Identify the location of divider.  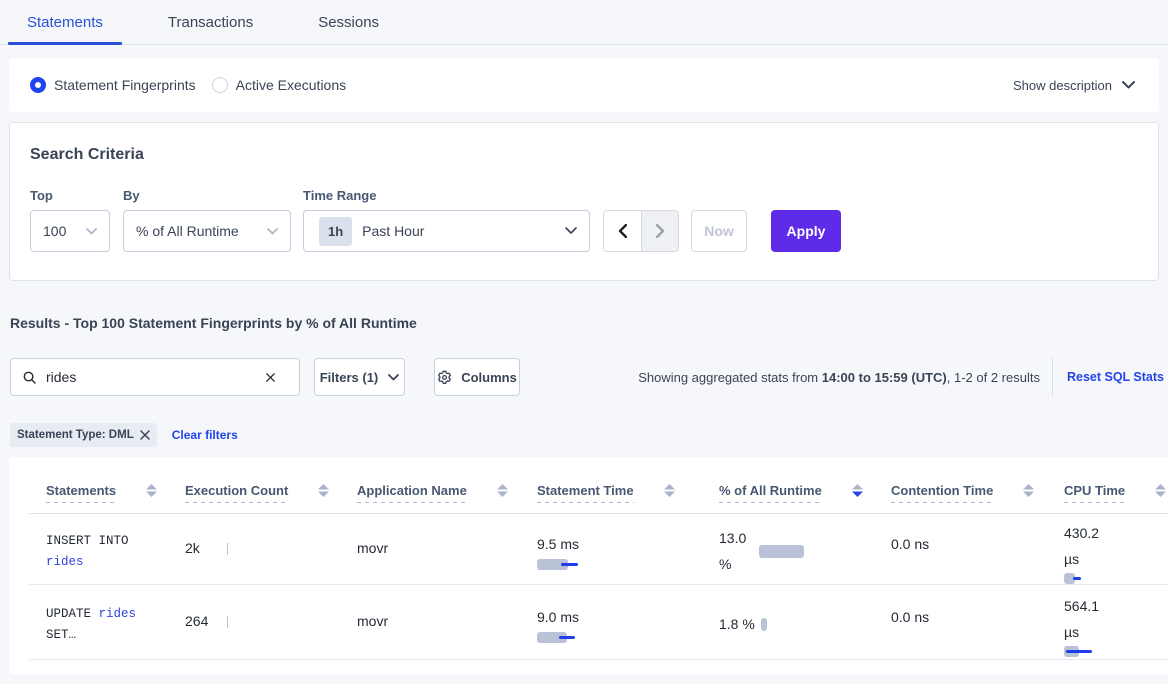
(1052, 377).